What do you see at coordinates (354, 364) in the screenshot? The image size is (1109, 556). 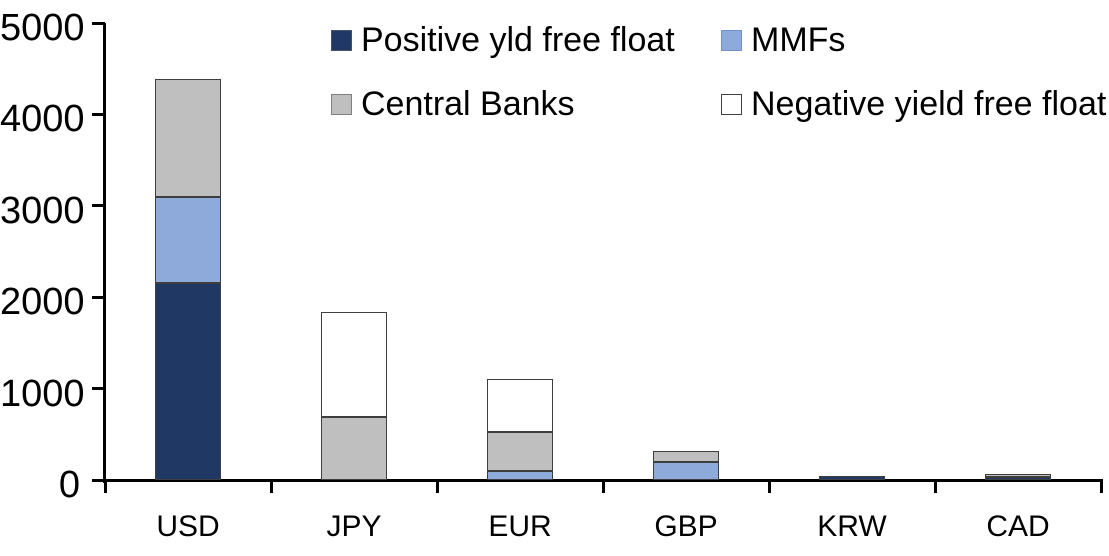 I see `bar-jpy-negative-yield-free-float` at bounding box center [354, 364].